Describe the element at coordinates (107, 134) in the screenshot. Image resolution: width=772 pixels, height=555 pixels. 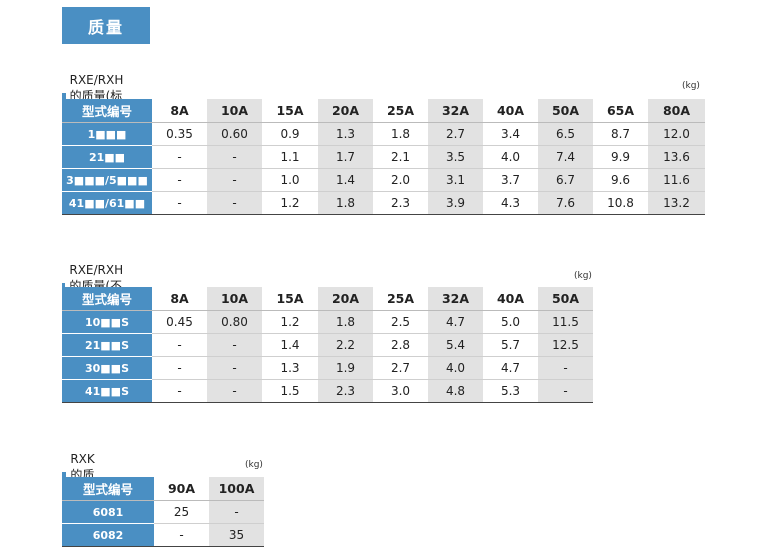
I see `model-number-cell: 1■■■` at that location.